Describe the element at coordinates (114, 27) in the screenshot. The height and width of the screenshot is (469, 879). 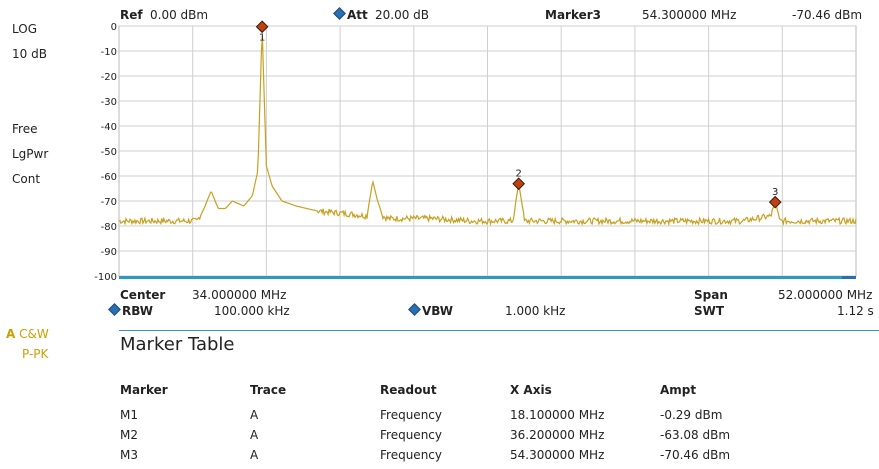
I see `y-tick-label: 0` at that location.